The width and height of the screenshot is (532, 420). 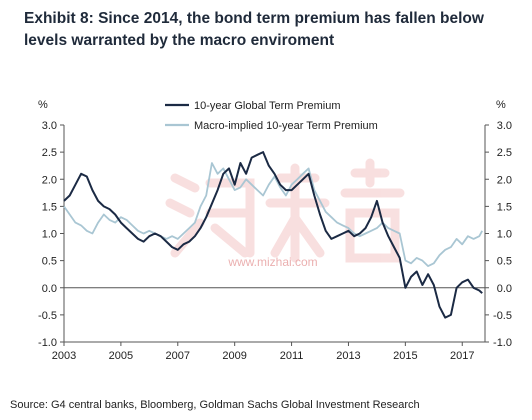 I want to click on left-y-tick-label: 0.5, so click(x=49, y=262).